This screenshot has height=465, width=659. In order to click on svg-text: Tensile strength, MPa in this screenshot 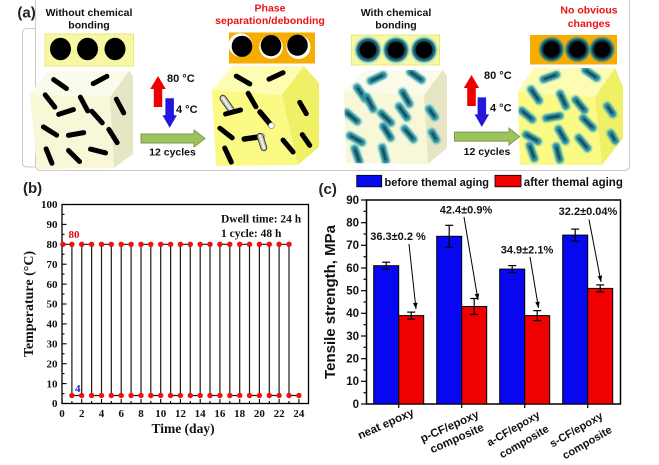, I will do `click(330, 301)`.